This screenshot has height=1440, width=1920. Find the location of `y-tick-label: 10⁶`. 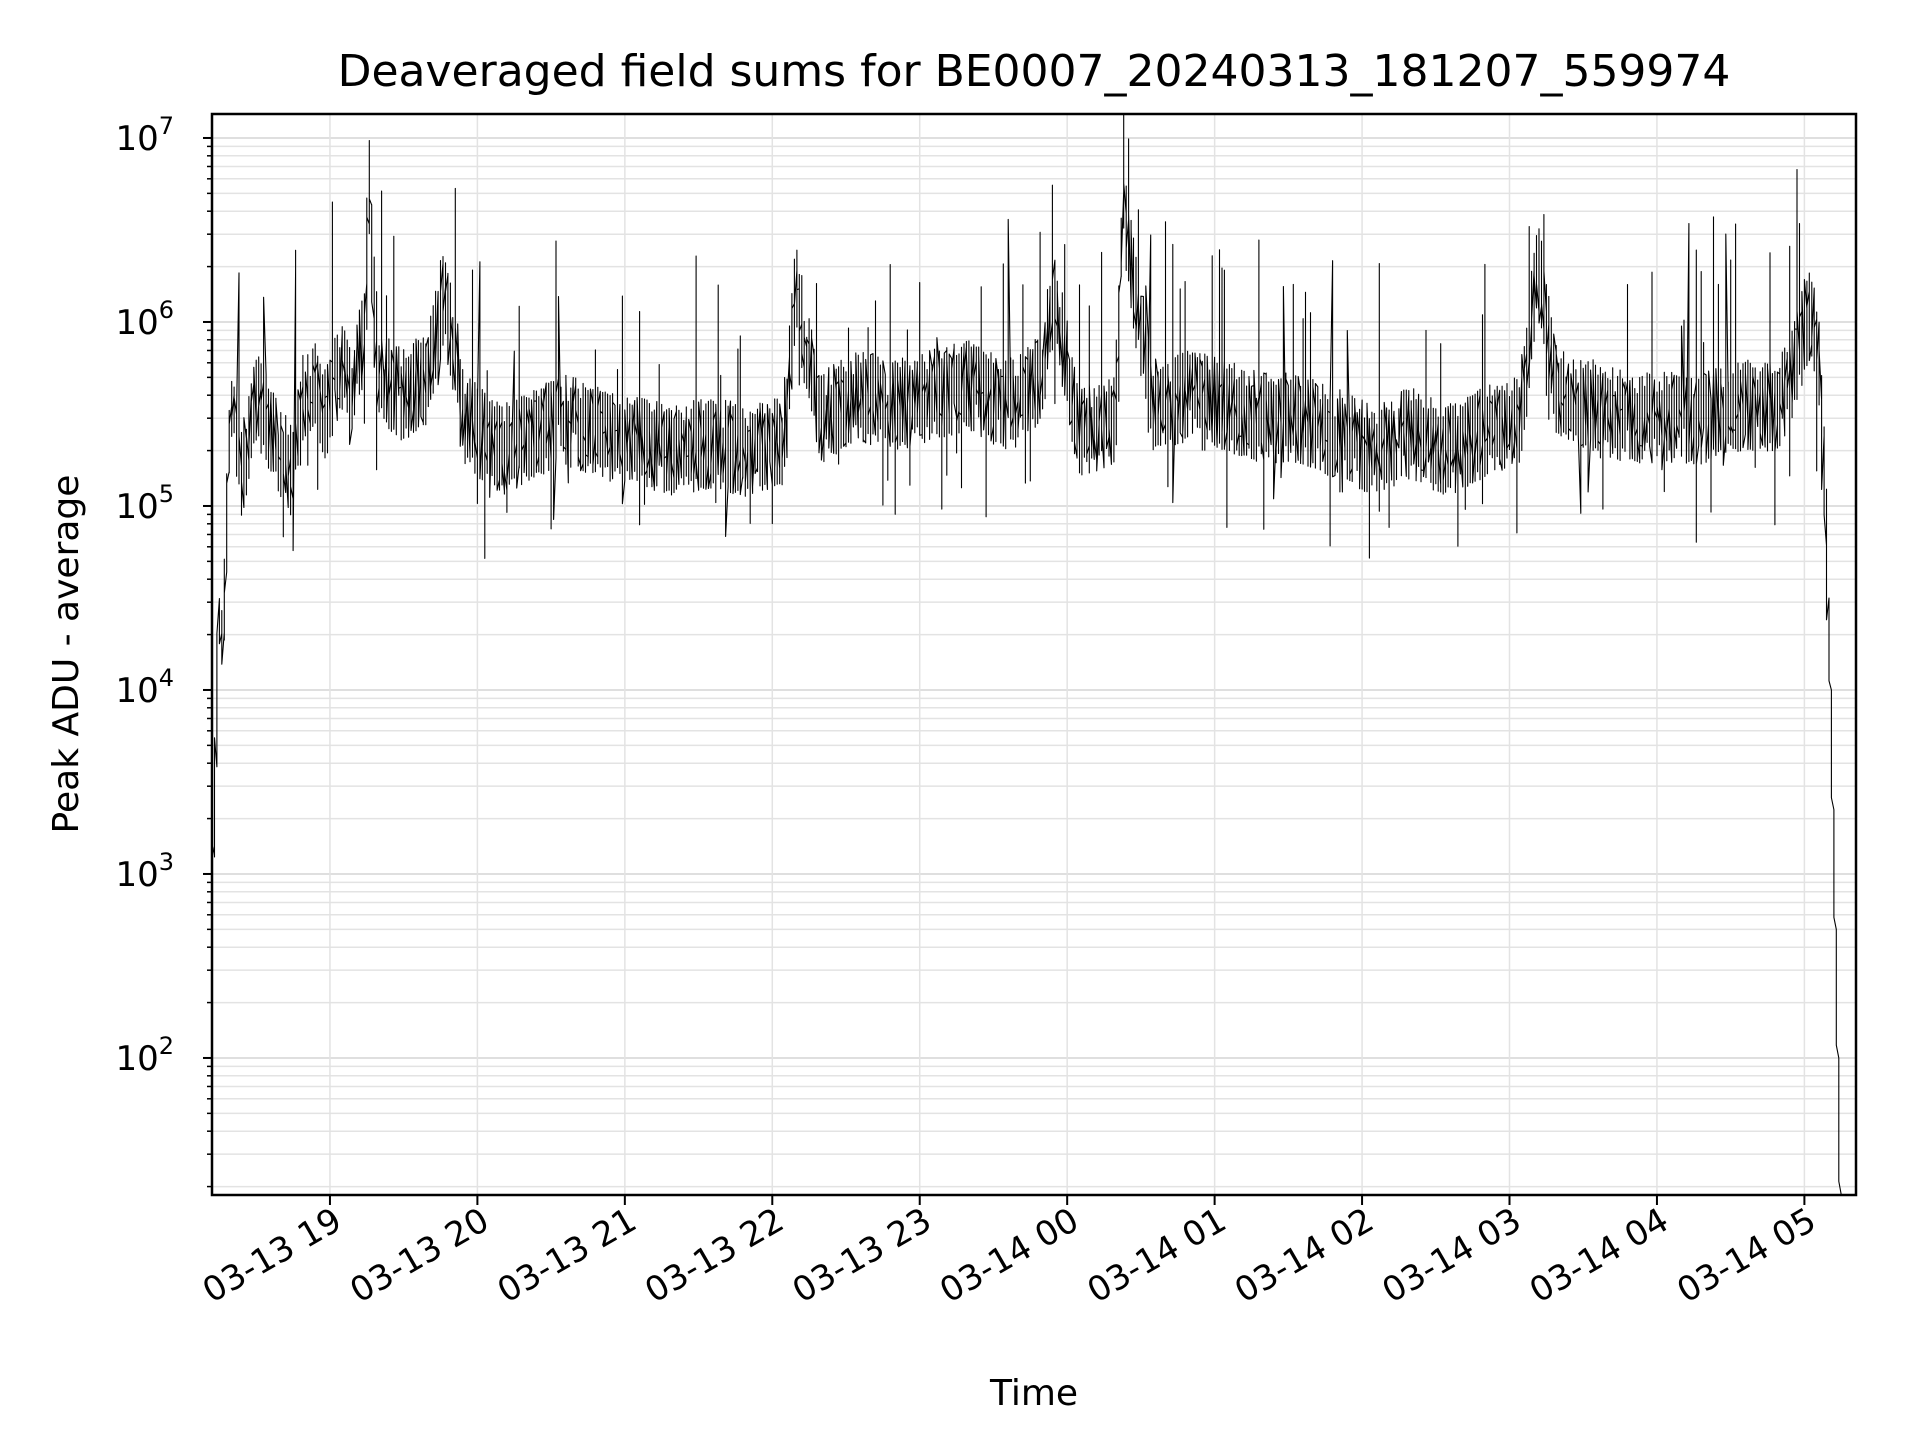

y-tick-label: 10⁶ is located at coordinates (144, 319).